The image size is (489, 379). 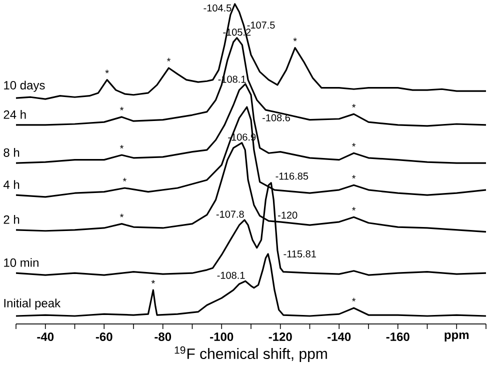 What do you see at coordinates (230, 214) in the screenshot?
I see `annotation: -107.8` at bounding box center [230, 214].